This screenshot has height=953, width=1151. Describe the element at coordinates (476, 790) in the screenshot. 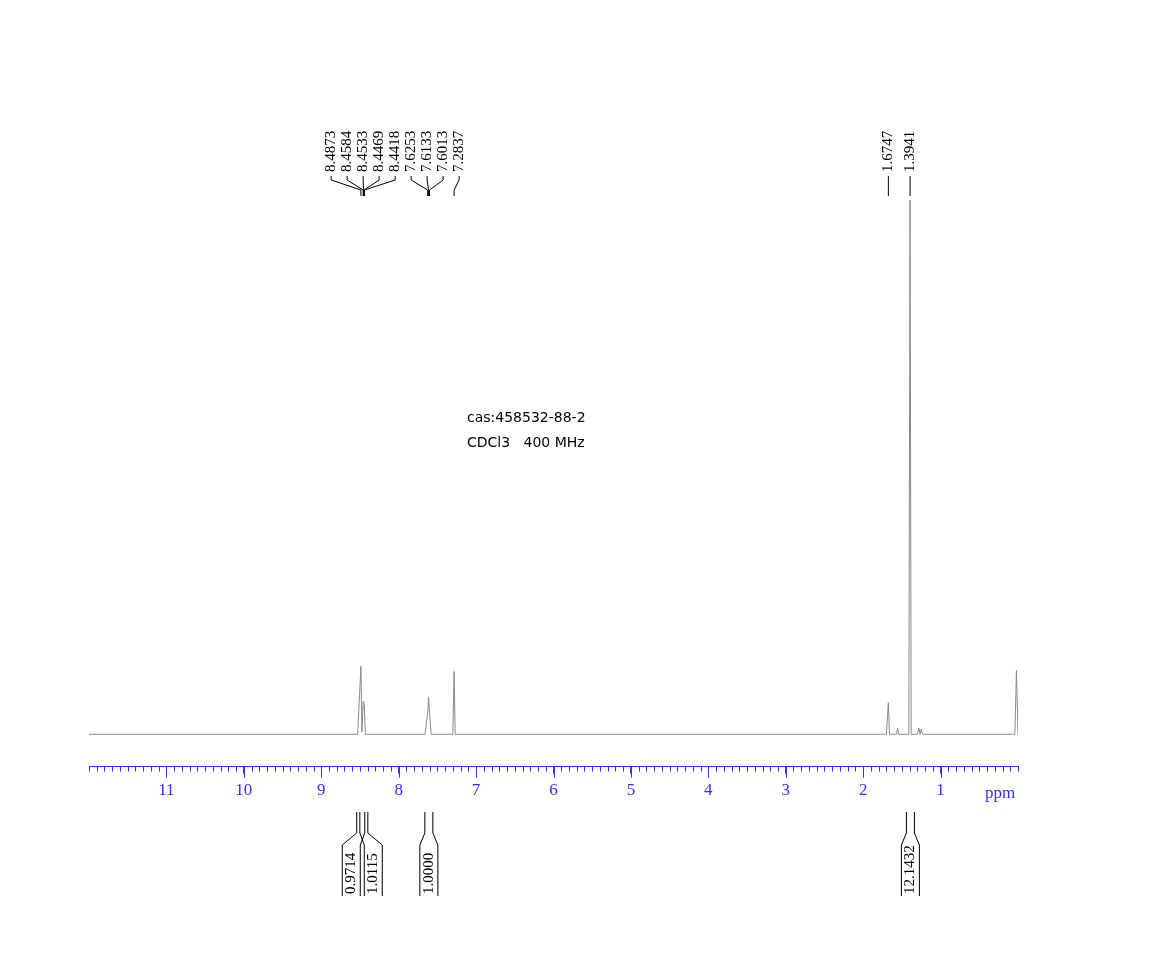

I see `x-tick-label: 7` at that location.